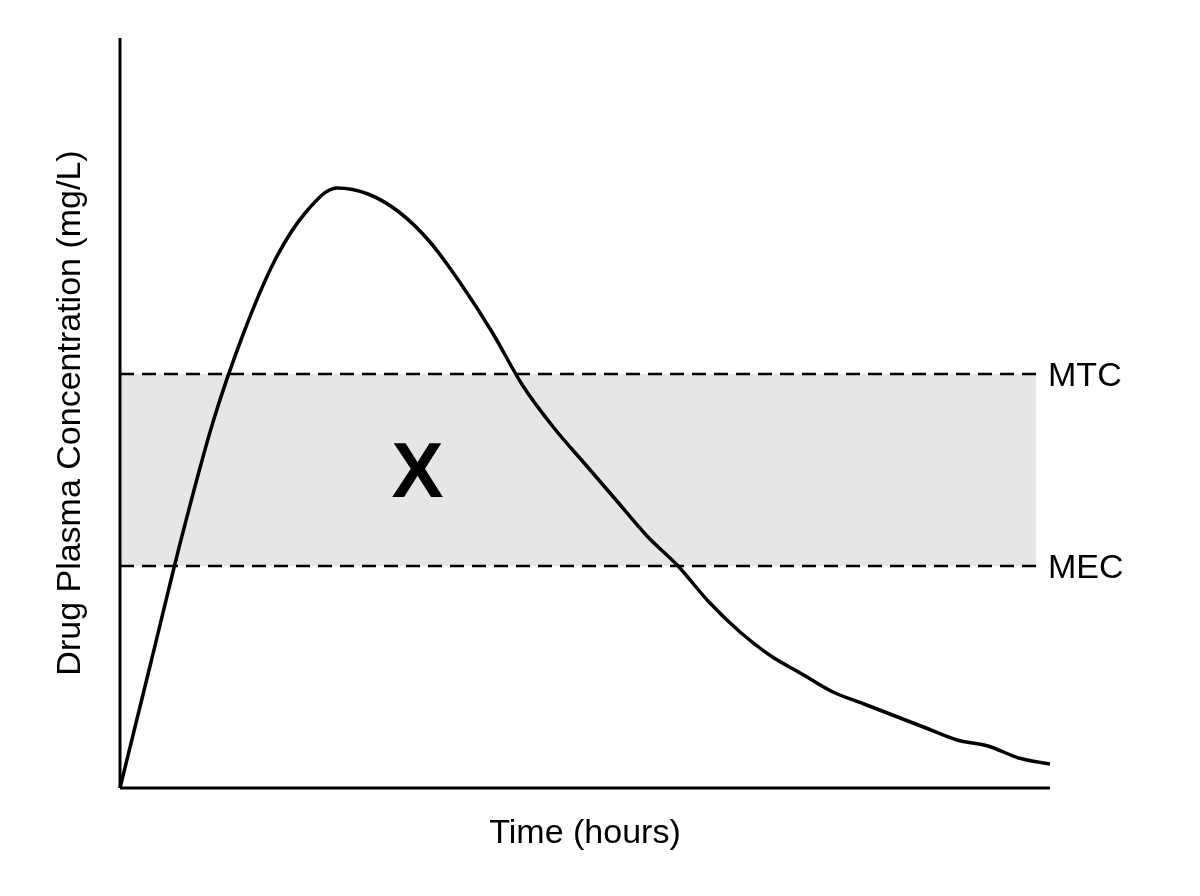 The width and height of the screenshot is (1200, 896). I want to click on annotation: X, so click(417, 470).